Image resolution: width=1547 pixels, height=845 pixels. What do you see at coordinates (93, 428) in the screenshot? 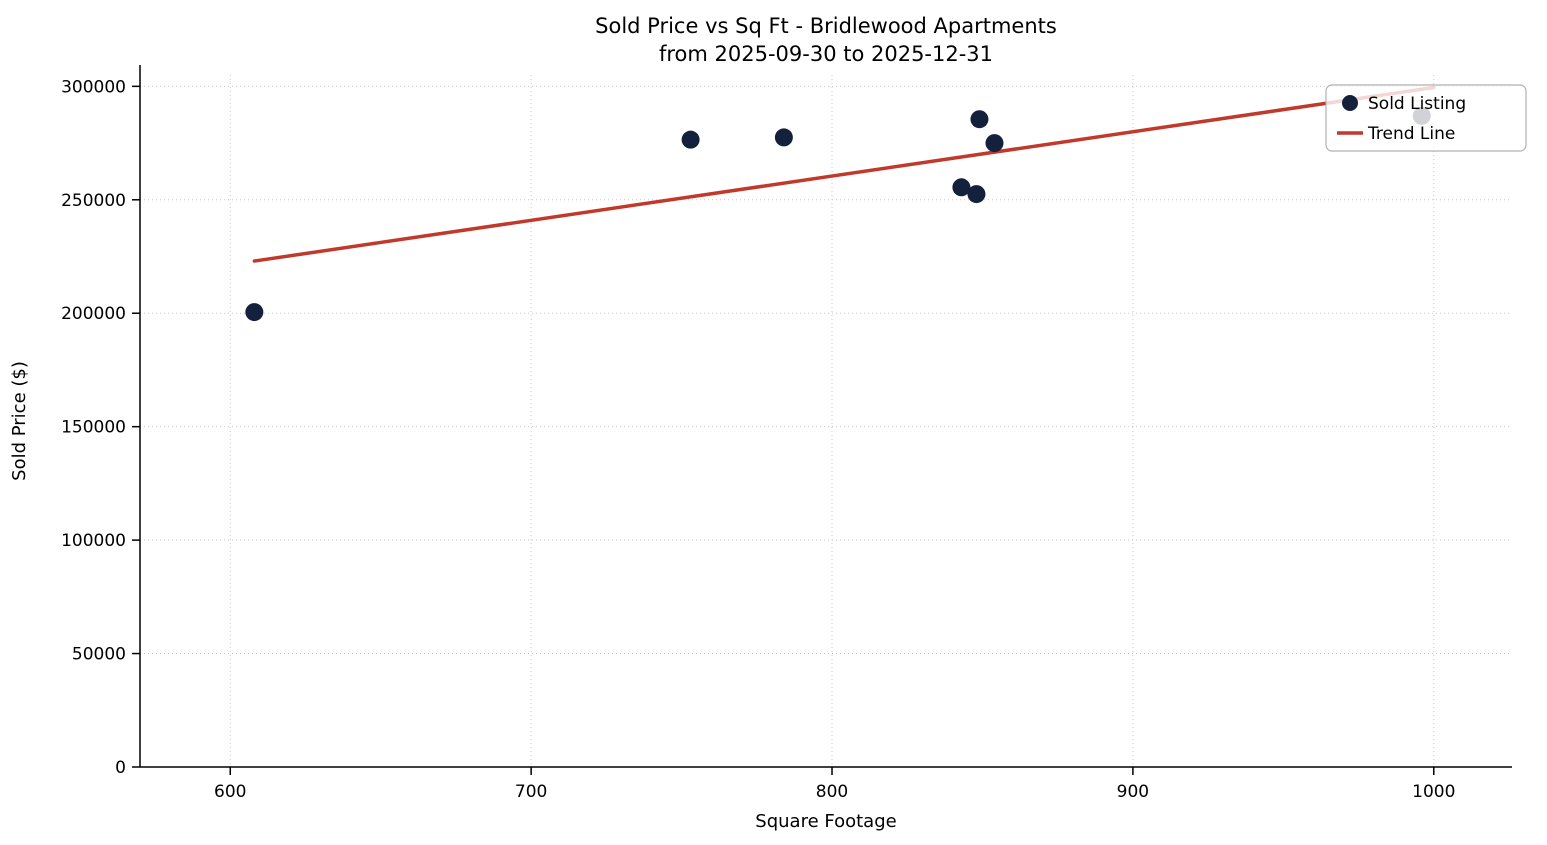
I see `y-tick-label: 150000` at bounding box center [93, 428].